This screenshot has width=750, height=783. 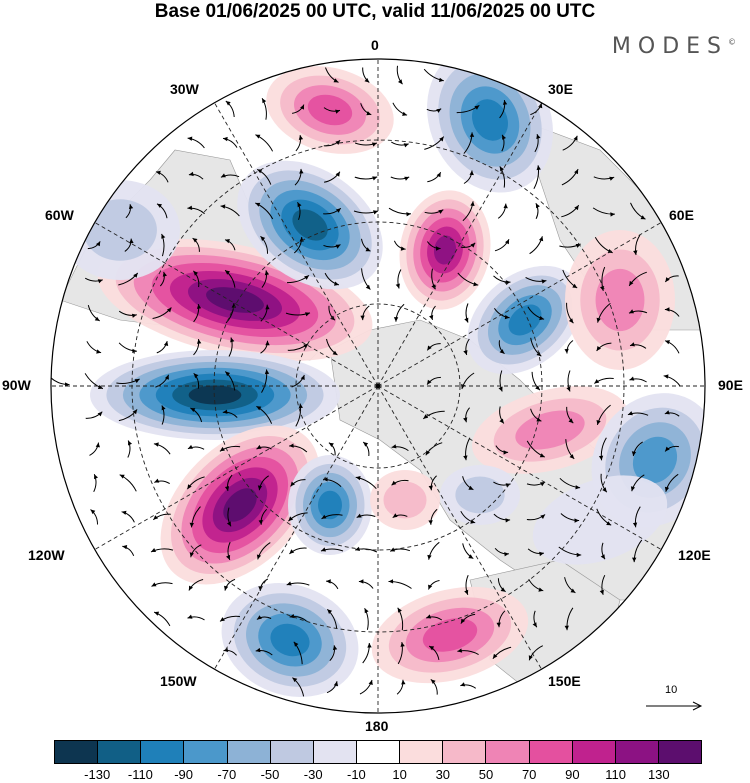 I want to click on colorbar-tick-label: -90, so click(x=183, y=774).